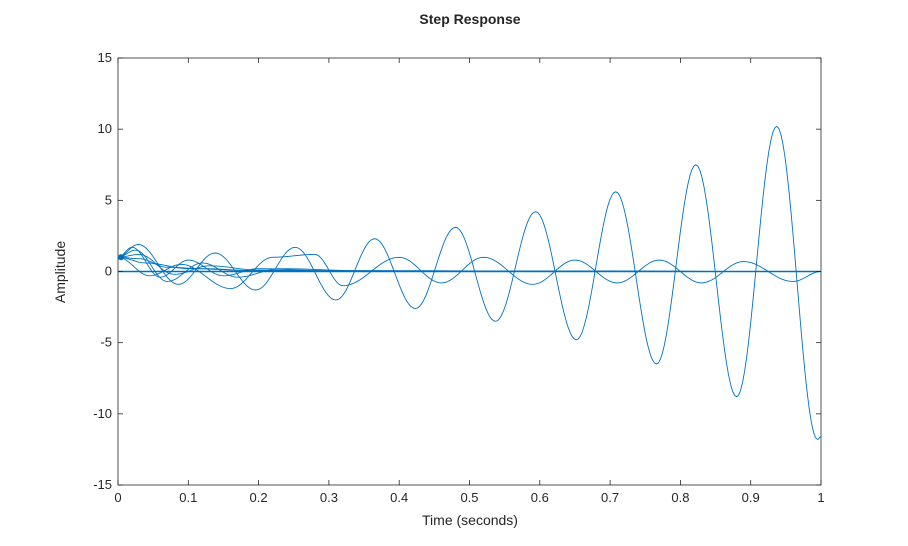 The height and width of the screenshot is (546, 908). Describe the element at coordinates (108, 199) in the screenshot. I see `y-tick-label: 5` at that location.